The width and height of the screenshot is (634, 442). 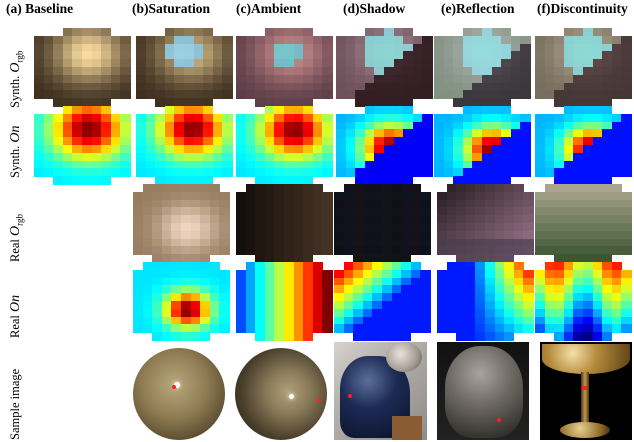 What do you see at coordinates (181, 301) in the screenshot?
I see `real-n-heatmap-saturation` at bounding box center [181, 301].